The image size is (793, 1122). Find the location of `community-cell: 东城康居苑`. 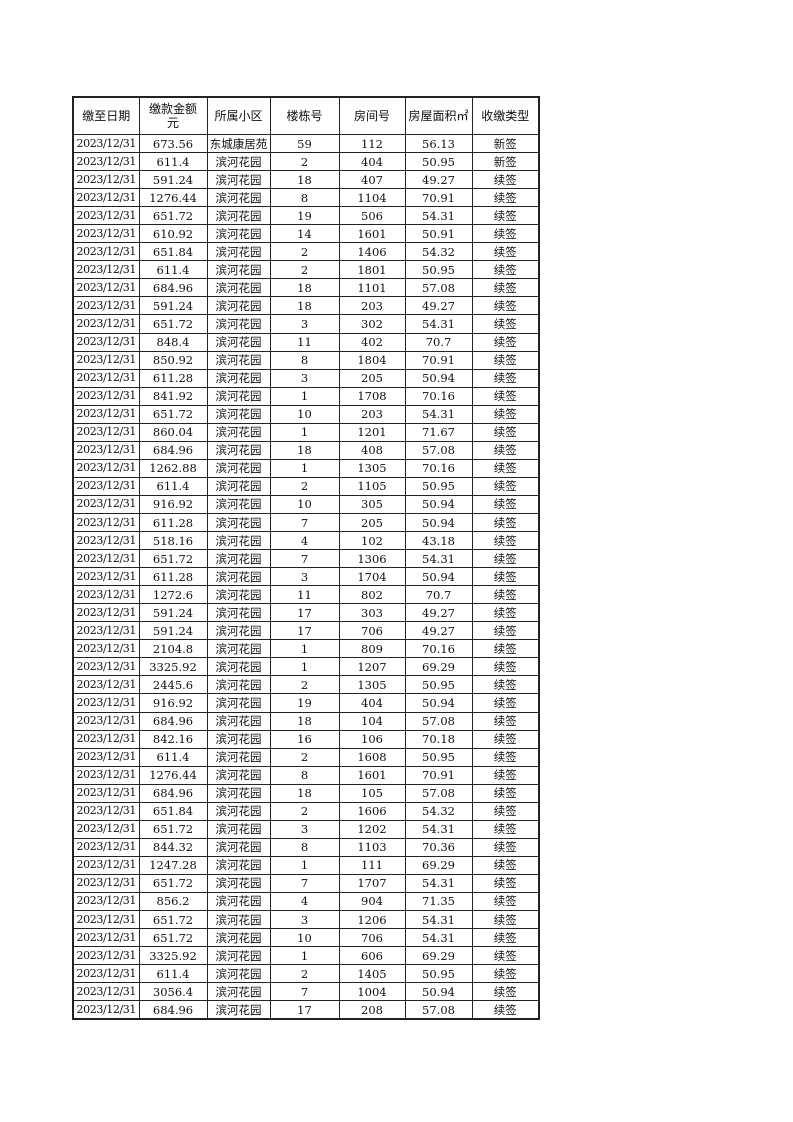

community-cell: 东城康居苑 is located at coordinates (238, 143).